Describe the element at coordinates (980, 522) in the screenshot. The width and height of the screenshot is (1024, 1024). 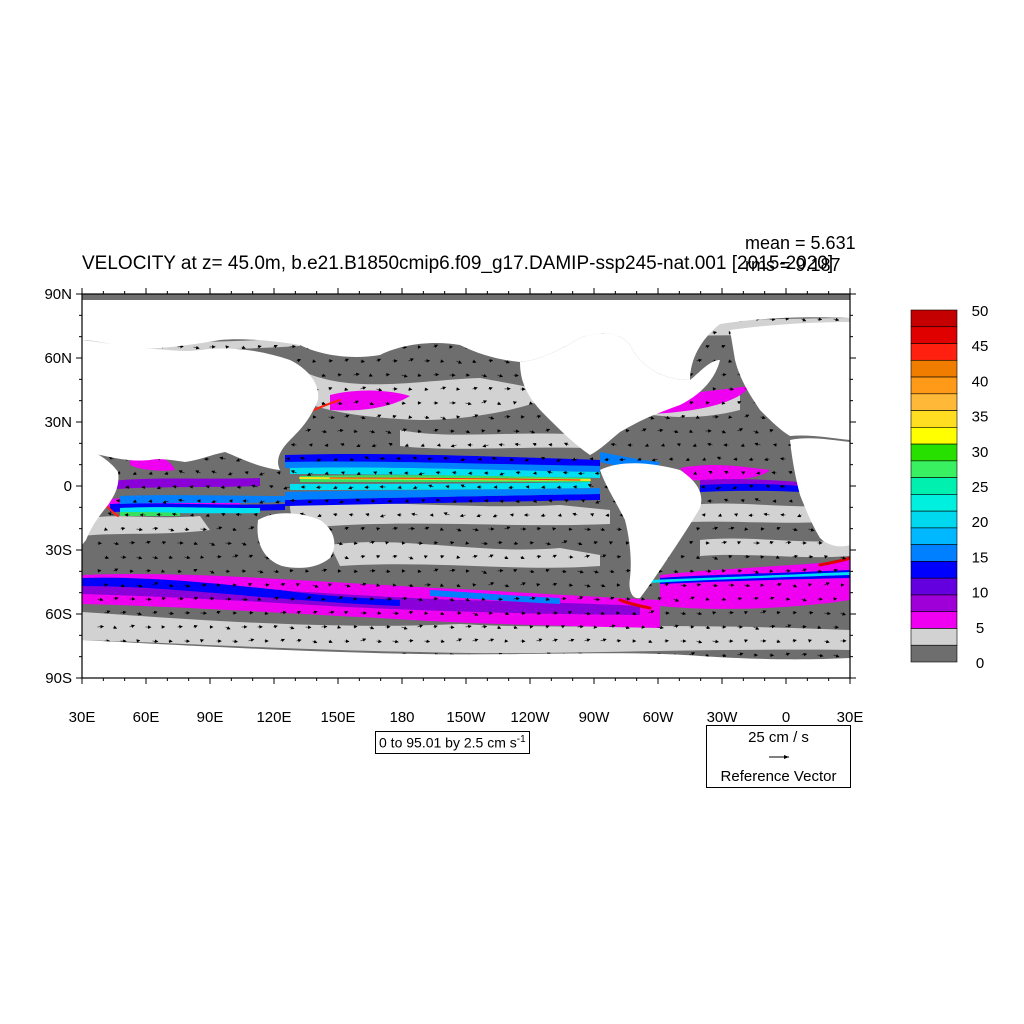
I see `colorbar-label: 20` at that location.